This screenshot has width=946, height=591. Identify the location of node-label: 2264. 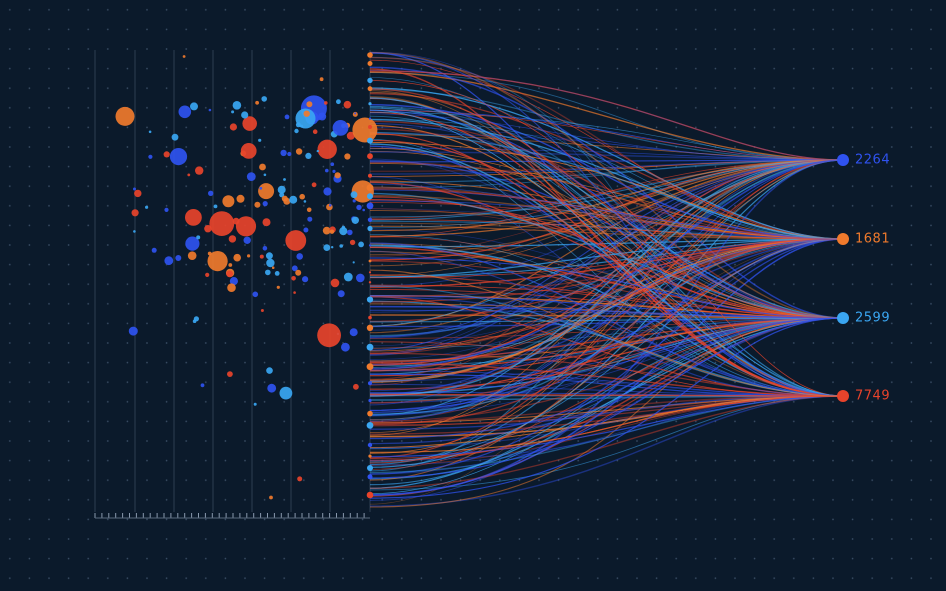
(872, 160).